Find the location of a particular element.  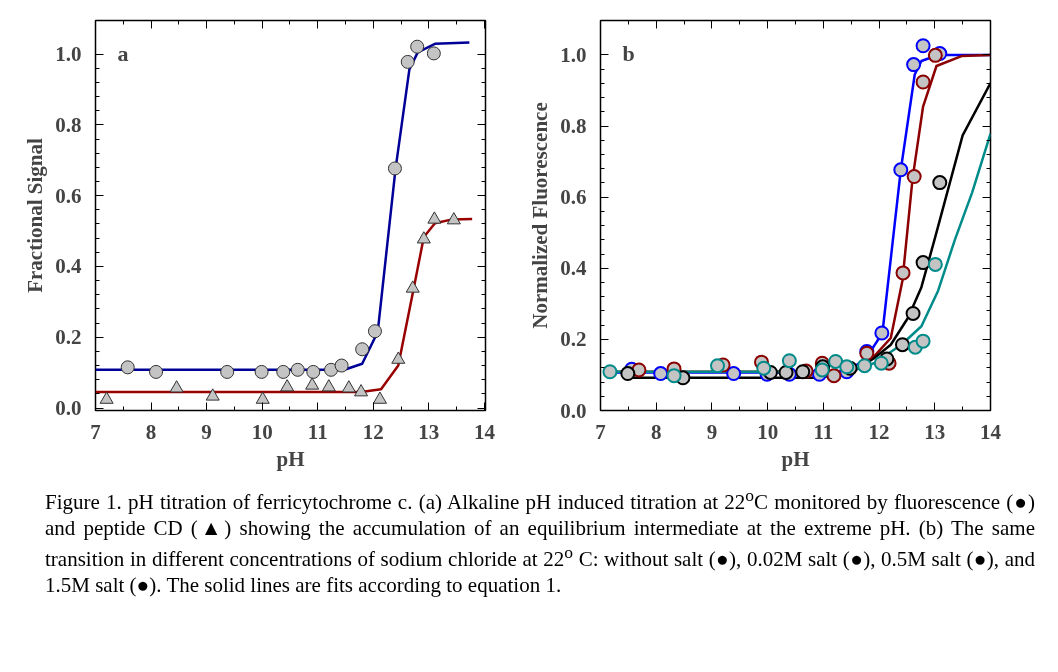

annotation: a is located at coordinates (123, 53).